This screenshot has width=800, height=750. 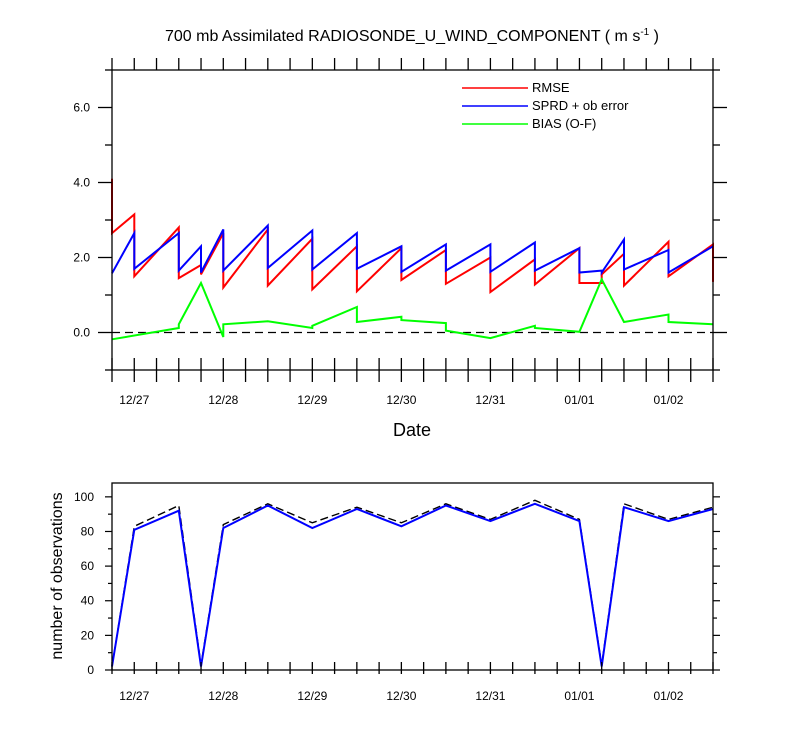 I want to click on top-series-sprd-ob-error, so click(x=412, y=249).